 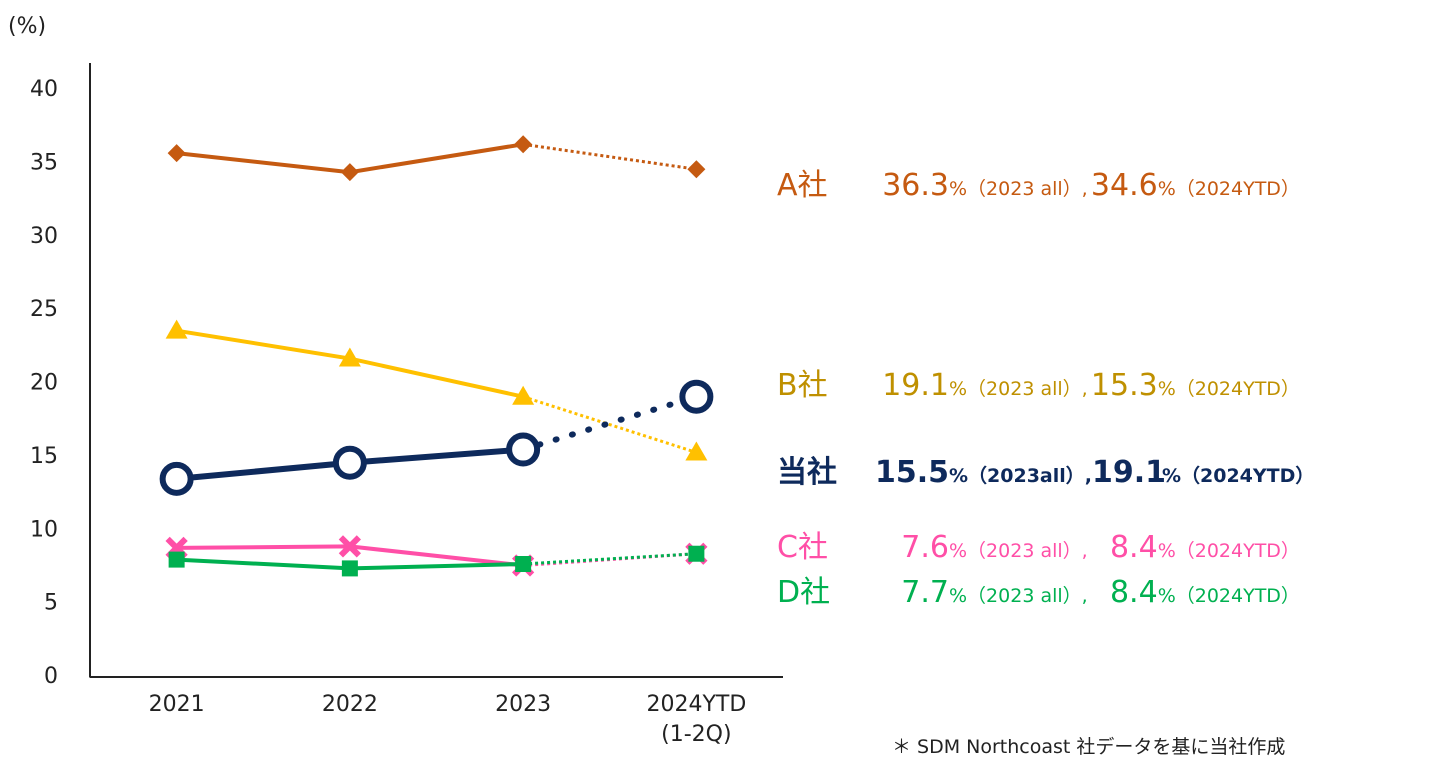 I want to click on series-name: C社, so click(x=802, y=547).